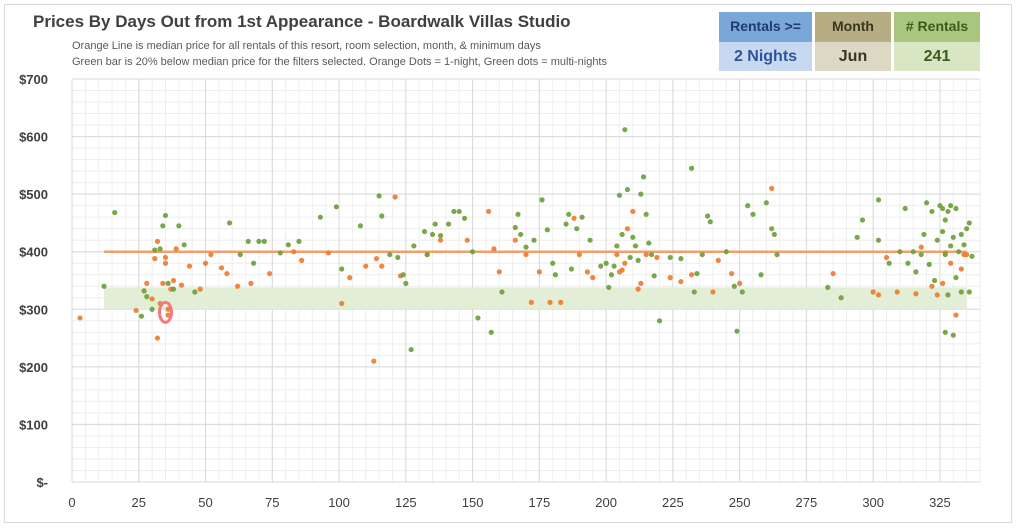 The height and width of the screenshot is (529, 1018). What do you see at coordinates (339, 502) in the screenshot?
I see `x-tick-label: 100` at bounding box center [339, 502].